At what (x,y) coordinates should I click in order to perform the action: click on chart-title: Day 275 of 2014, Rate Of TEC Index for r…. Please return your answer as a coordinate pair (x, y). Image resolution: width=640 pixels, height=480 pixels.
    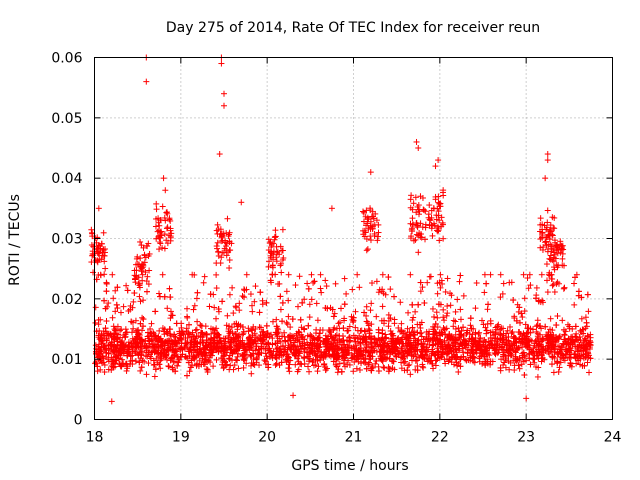
    Looking at the image, I should click on (353, 28).